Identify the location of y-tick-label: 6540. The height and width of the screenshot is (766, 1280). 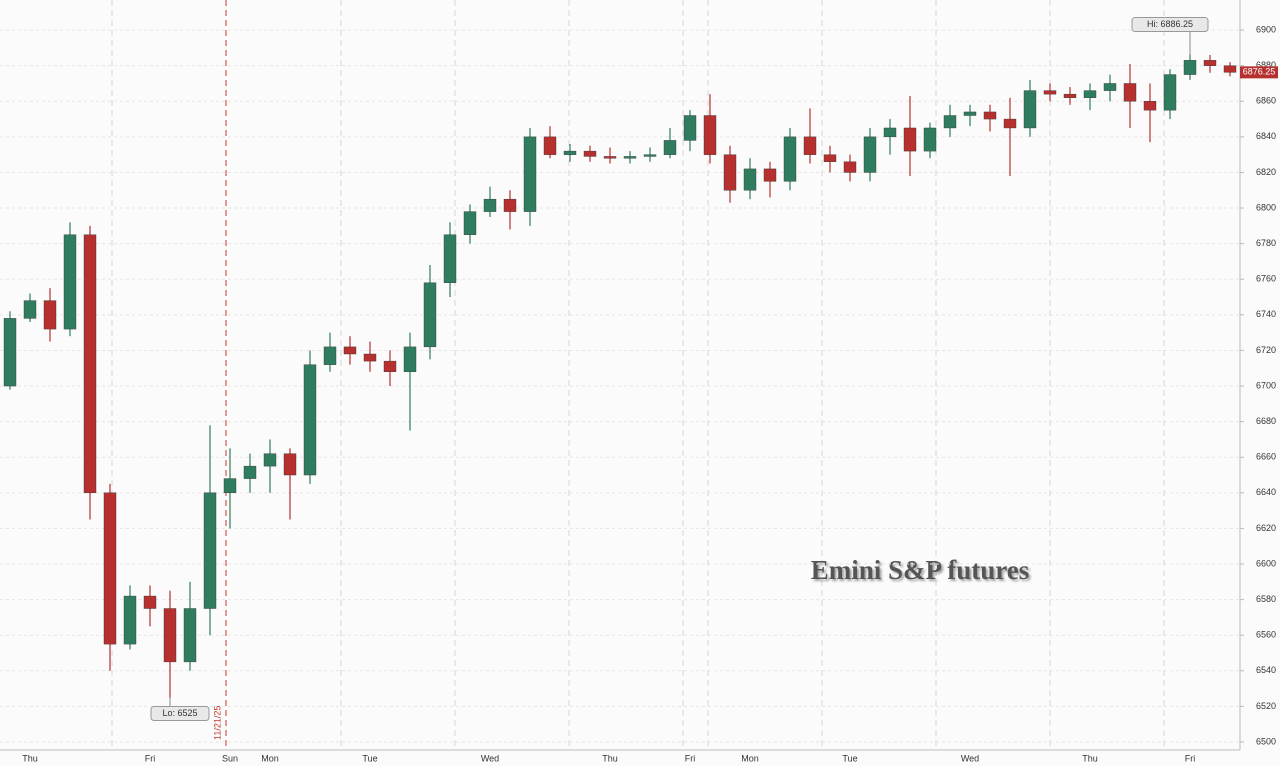
(1266, 670).